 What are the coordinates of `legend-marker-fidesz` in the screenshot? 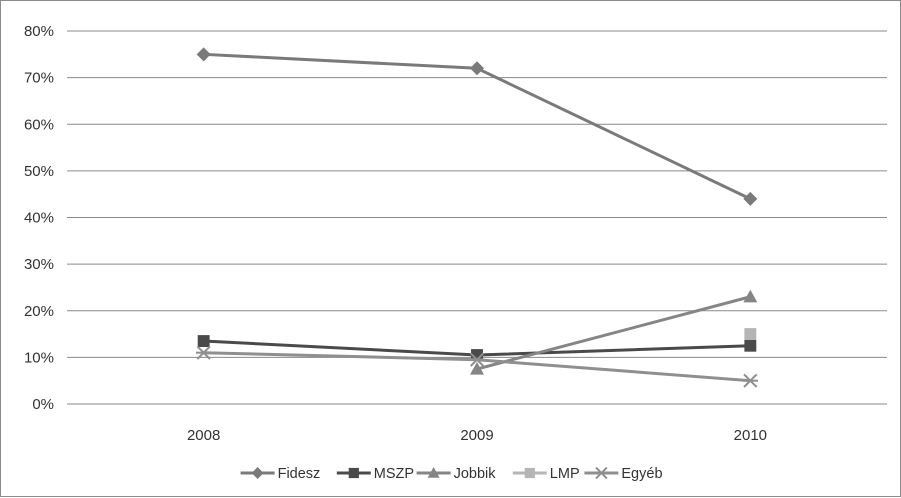 It's located at (257, 473).